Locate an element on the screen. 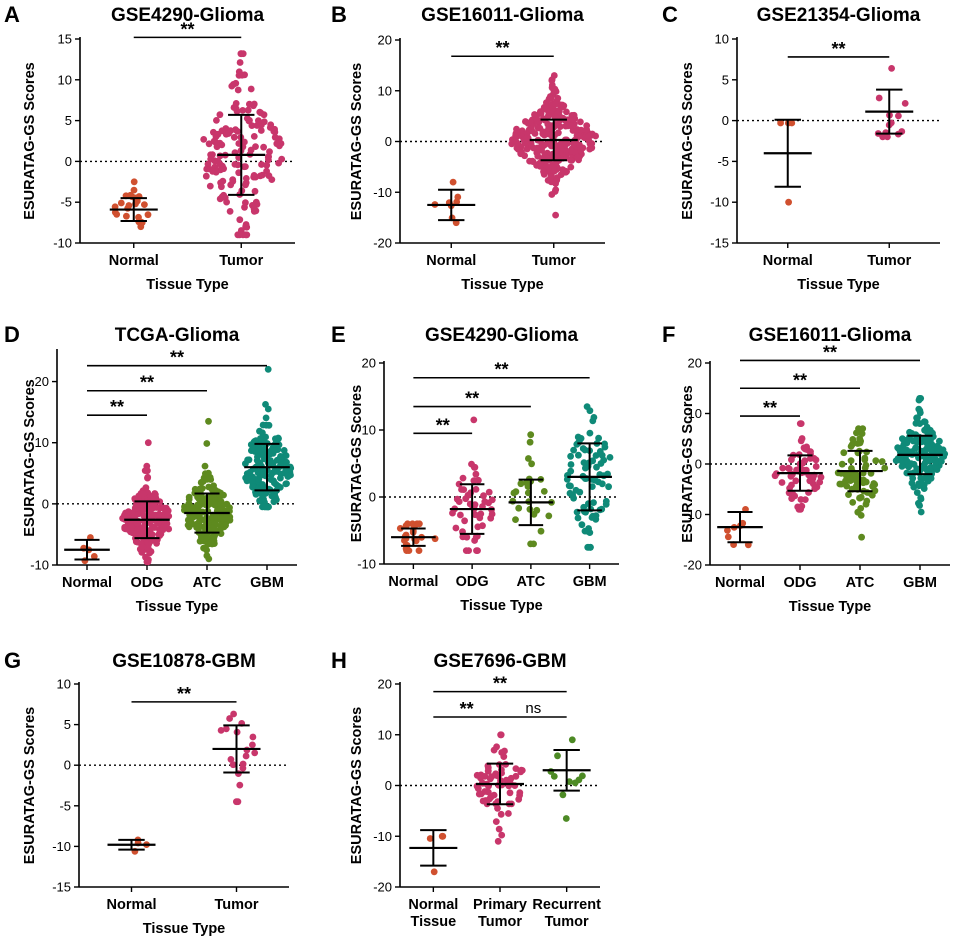  panel-title: GSE10878-GBM is located at coordinates (184, 661).